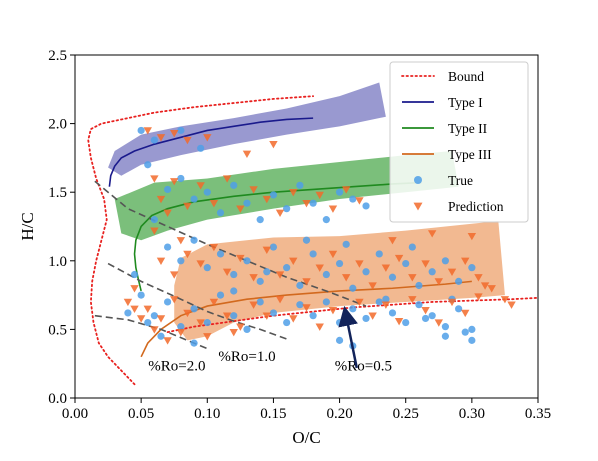 The height and width of the screenshot is (461, 598). Describe the element at coordinates (348, 337) in the screenshot. I see `annotation-arrow` at that location.